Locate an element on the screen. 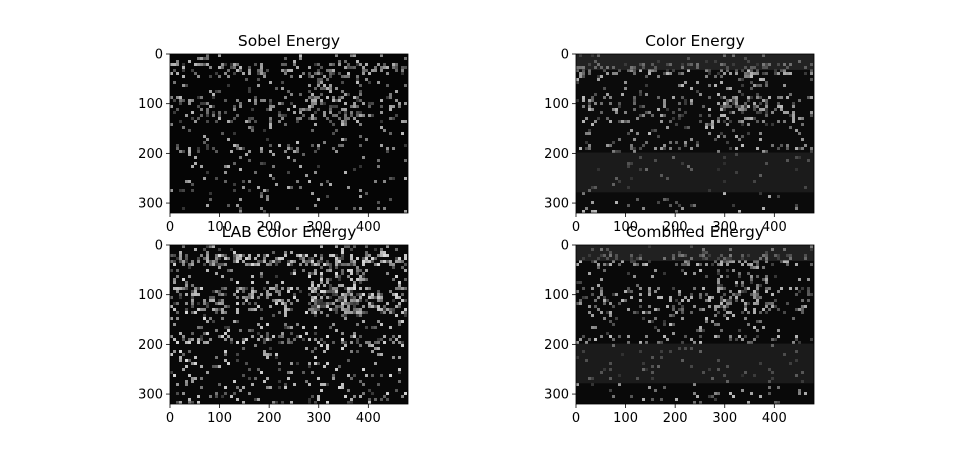  color-energy-ytick-label: 200 is located at coordinates (556, 154).